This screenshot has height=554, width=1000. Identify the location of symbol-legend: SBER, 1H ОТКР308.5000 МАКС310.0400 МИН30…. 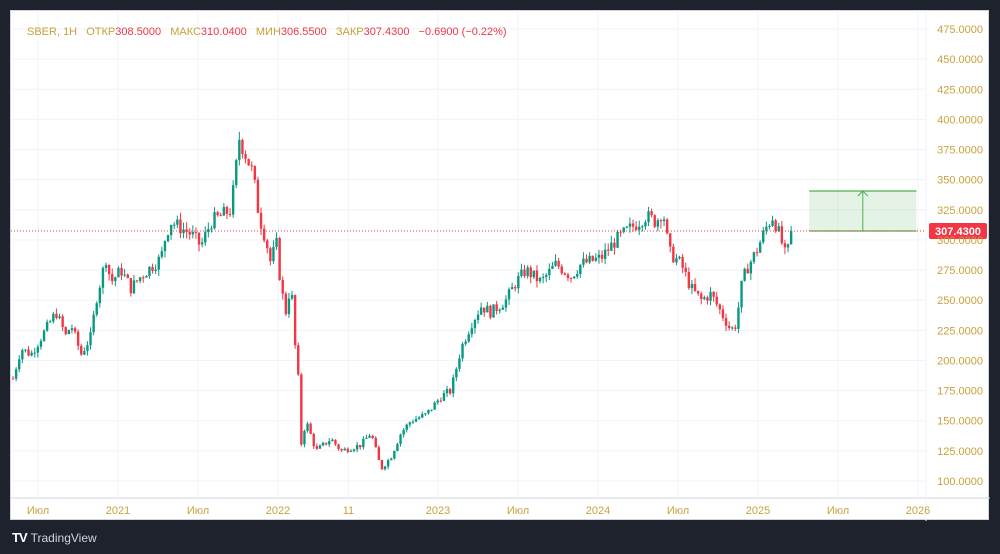
(267, 32).